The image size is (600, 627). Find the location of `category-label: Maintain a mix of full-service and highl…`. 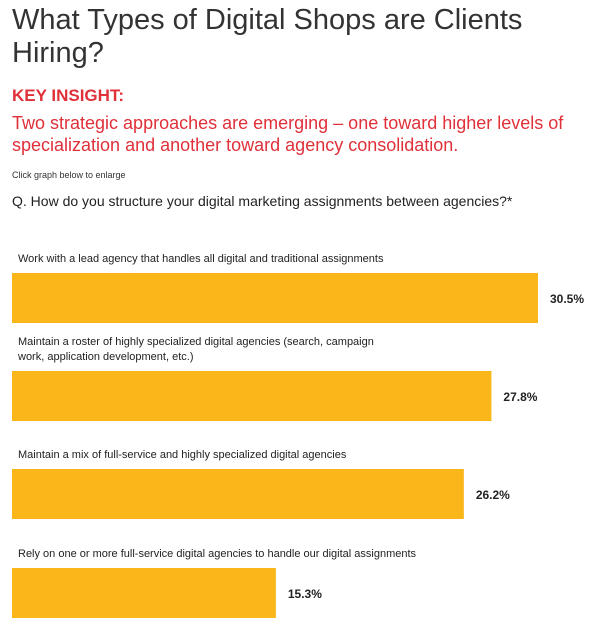

category-label: Maintain a mix of full-service and highl… is located at coordinates (182, 455).